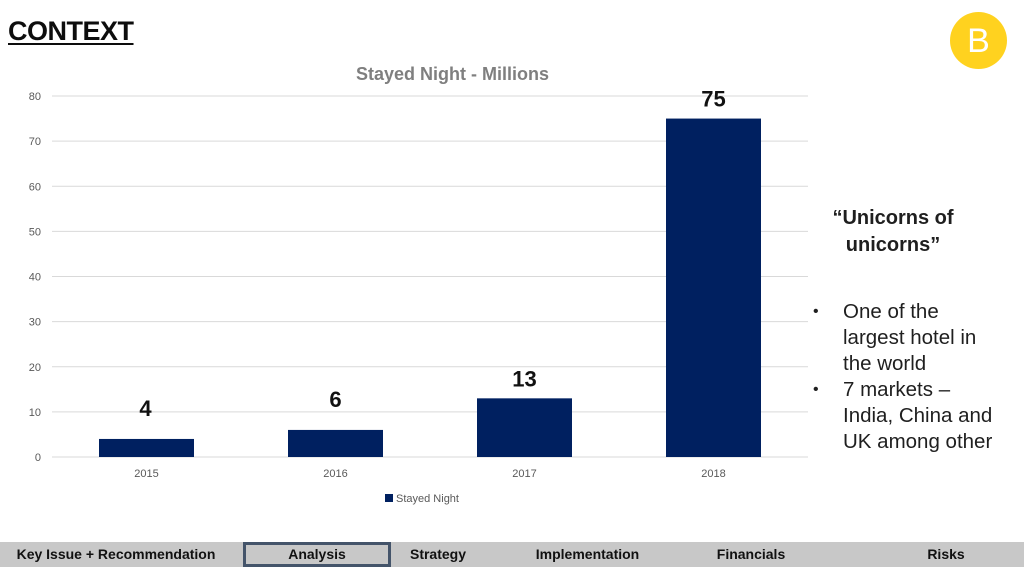  Describe the element at coordinates (524, 427) in the screenshot. I see `bar-2017` at that location.